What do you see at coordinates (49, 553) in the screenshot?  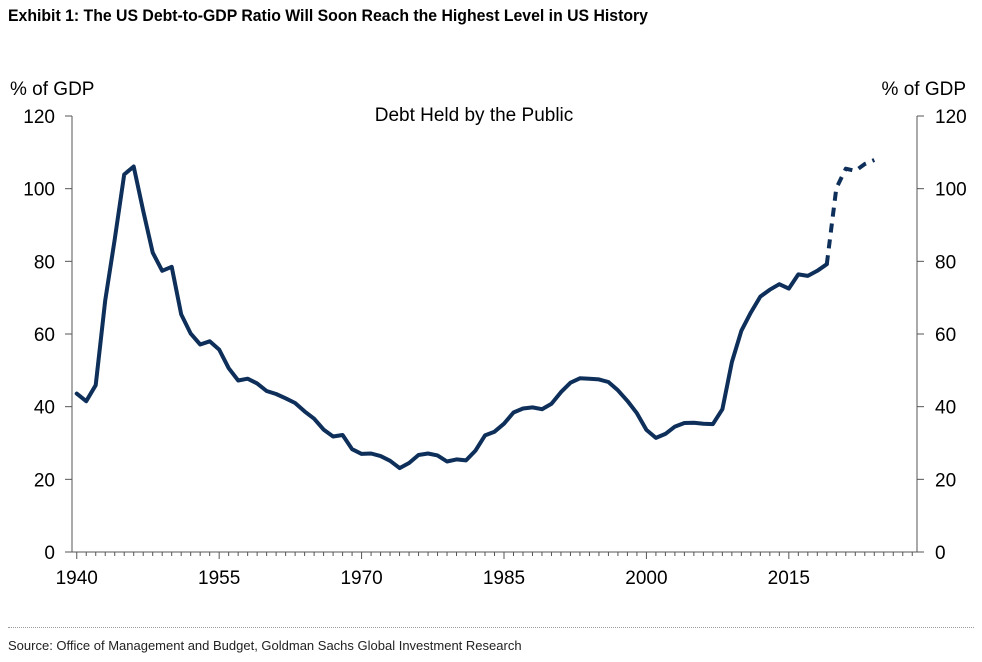 I see `y-tick-label-left: 0` at bounding box center [49, 553].